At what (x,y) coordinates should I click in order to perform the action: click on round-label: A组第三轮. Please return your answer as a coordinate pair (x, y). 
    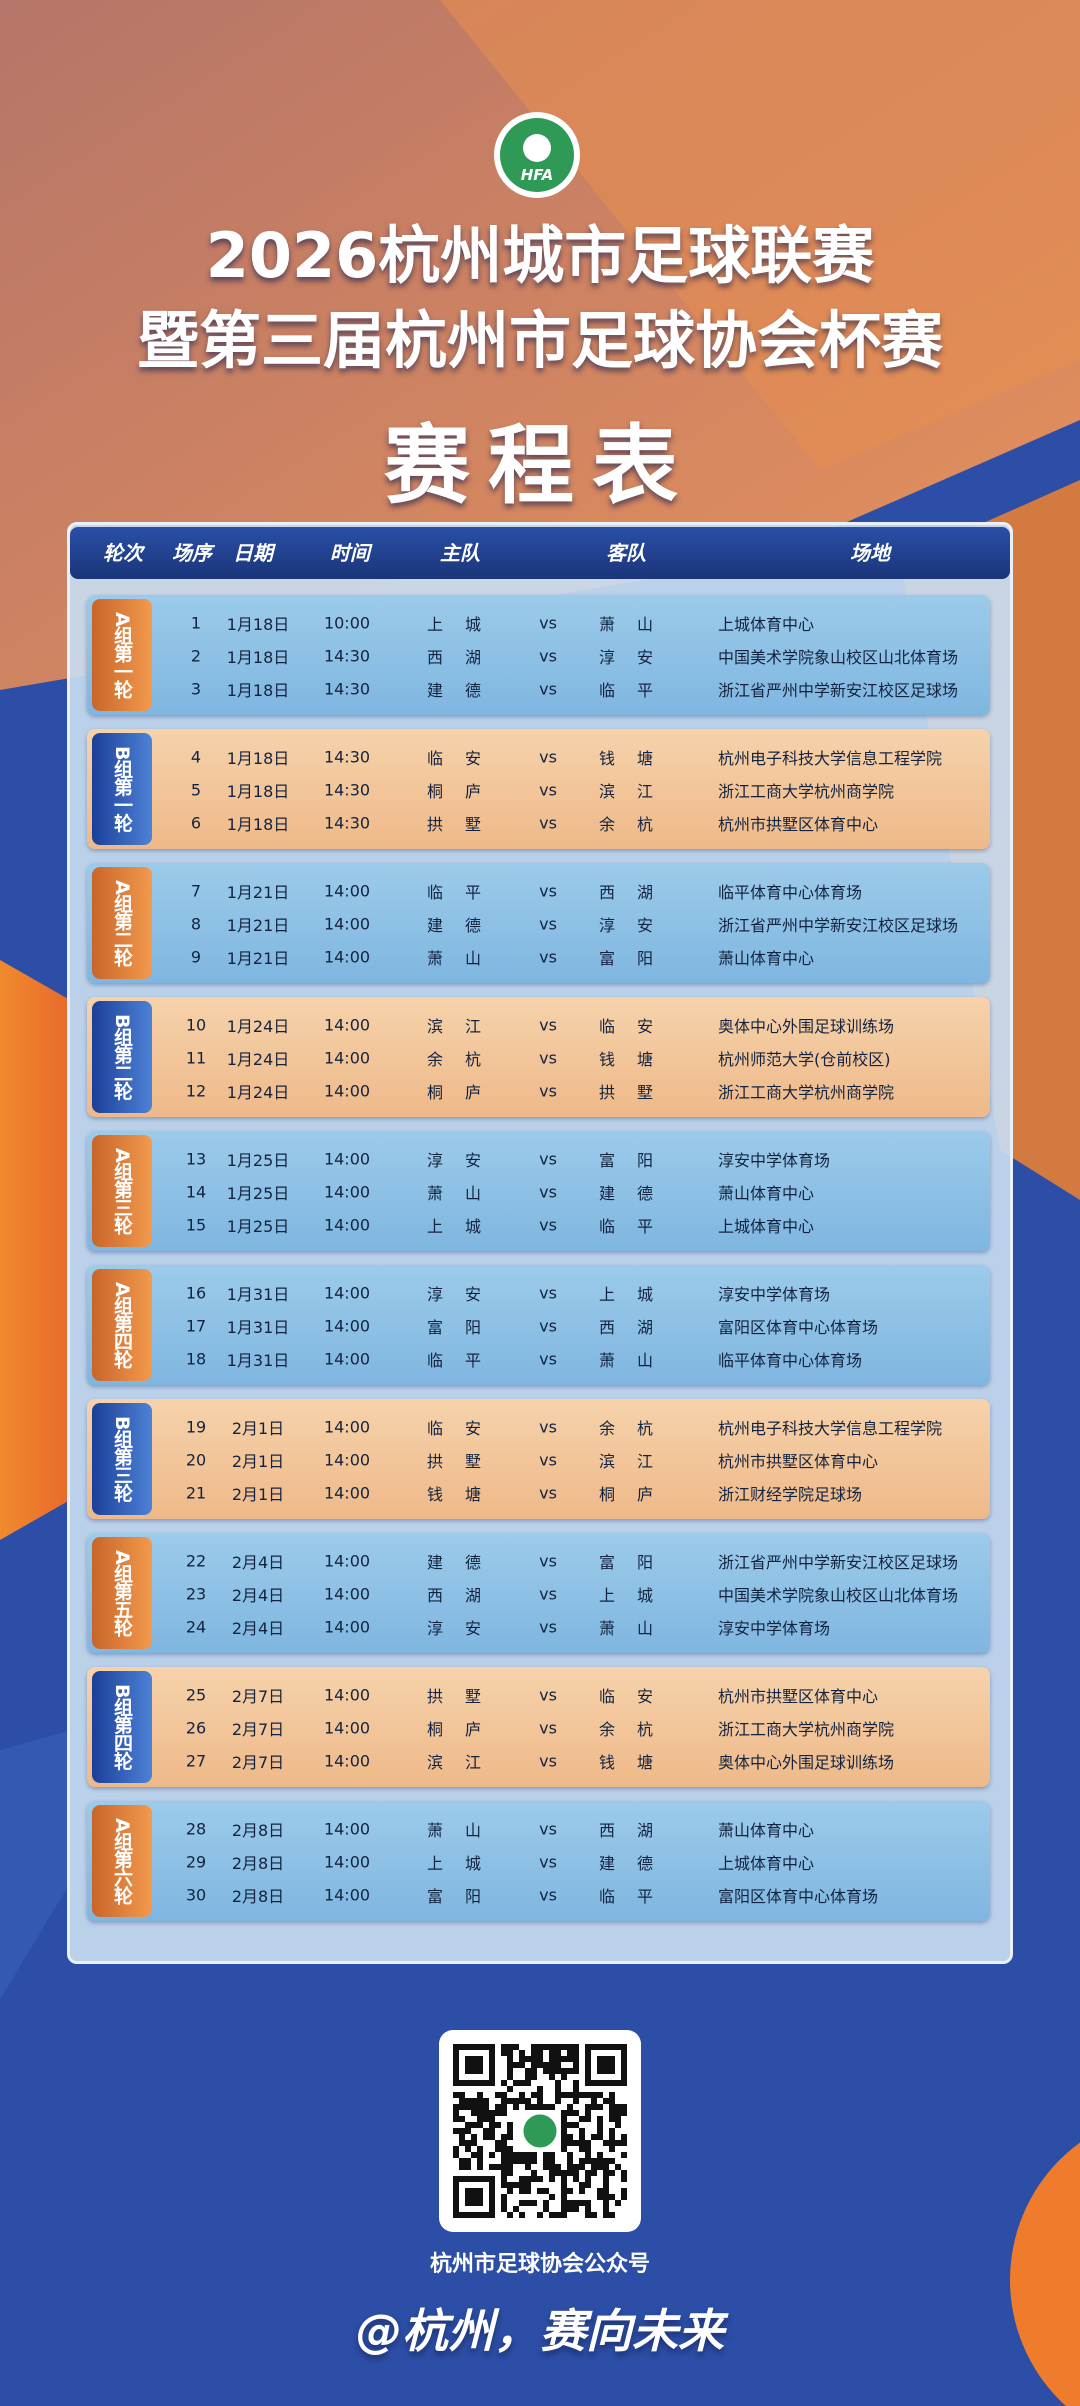
    Looking at the image, I should click on (122, 1191).